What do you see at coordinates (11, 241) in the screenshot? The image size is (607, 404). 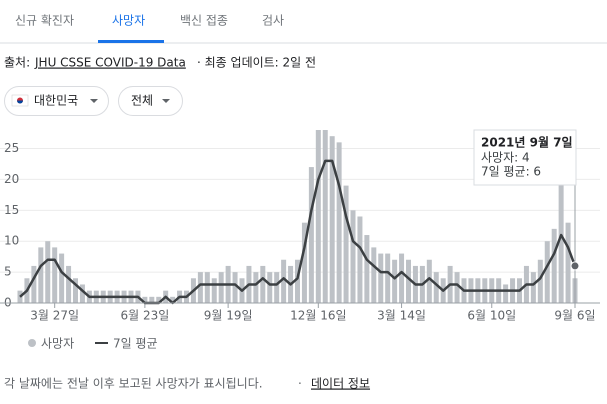 I see `y-tick-label: 10` at bounding box center [11, 241].